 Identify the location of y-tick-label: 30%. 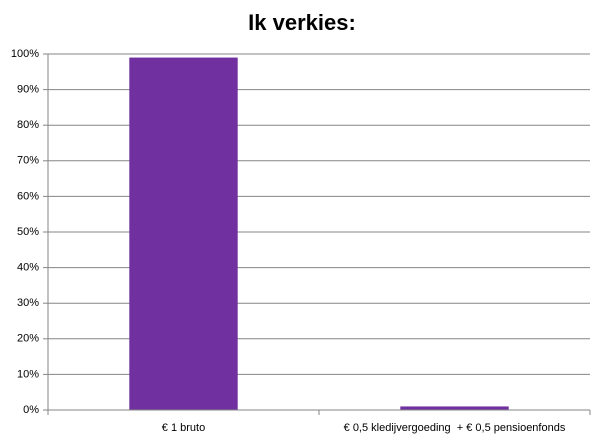
(28, 303).